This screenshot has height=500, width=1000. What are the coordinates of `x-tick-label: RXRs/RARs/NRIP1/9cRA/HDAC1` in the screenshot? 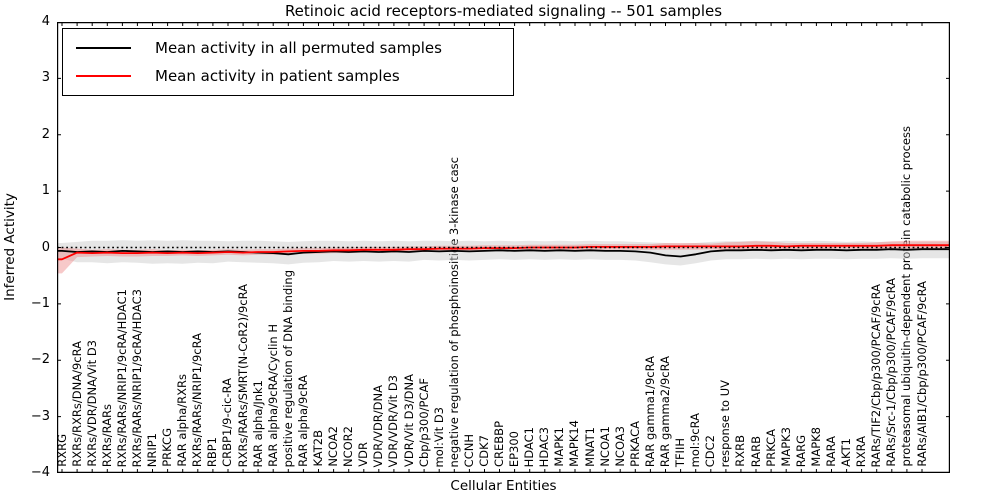 It's located at (121, 377).